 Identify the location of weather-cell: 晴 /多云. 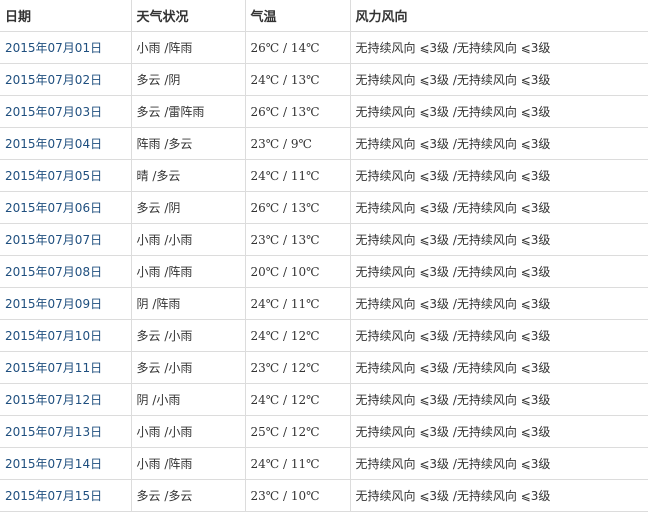
(188, 175).